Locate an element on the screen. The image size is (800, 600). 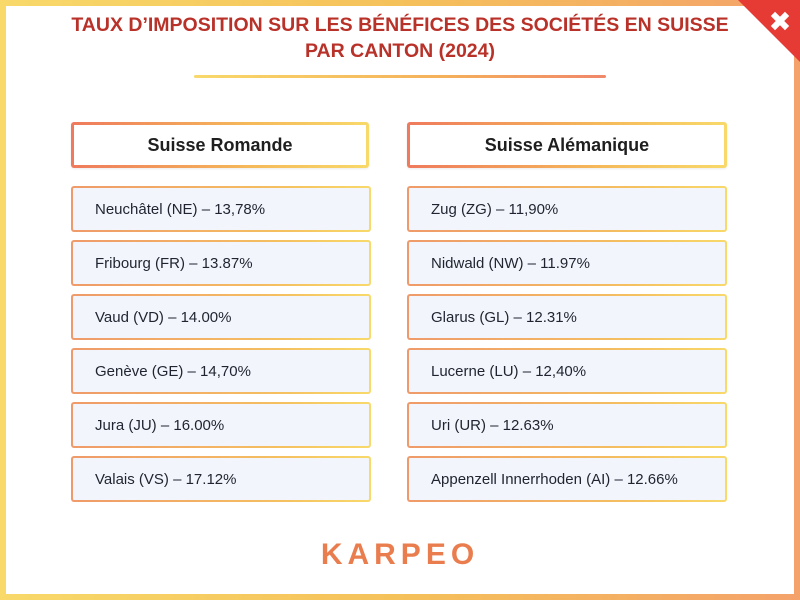
canton-row-gl: Glarus (GL) – 12.31% is located at coordinates (567, 317).